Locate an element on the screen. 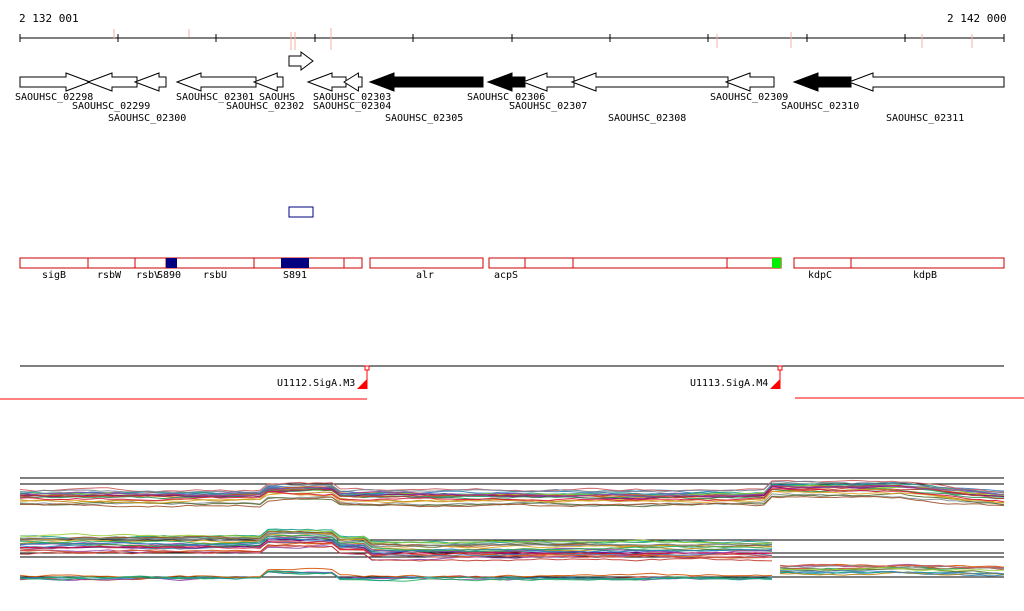  promoter-2: U1113.SigA.M4 is located at coordinates (736, 377).